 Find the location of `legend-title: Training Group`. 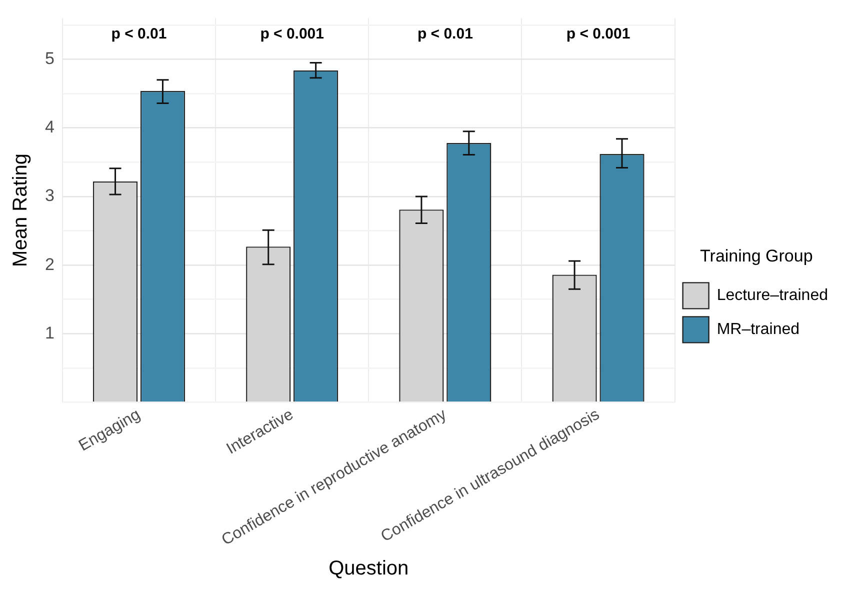

legend-title: Training Group is located at coordinates (756, 256).